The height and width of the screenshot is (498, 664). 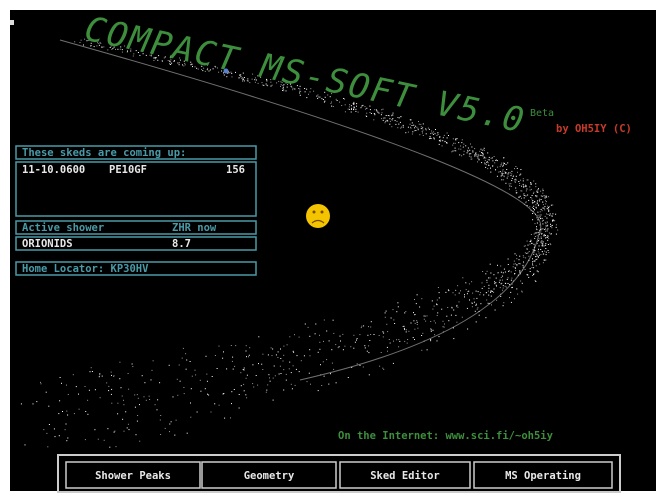 I want to click on menu-button-label: Geometry, so click(x=269, y=476).